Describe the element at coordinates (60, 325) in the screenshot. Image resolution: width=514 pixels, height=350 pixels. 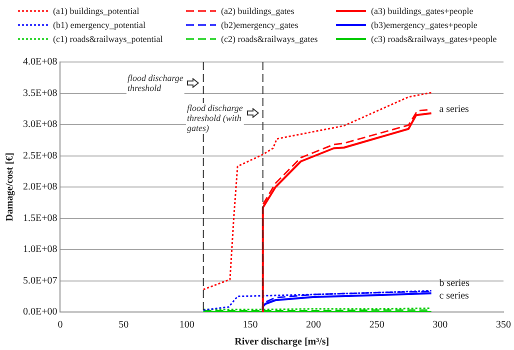
I see `x-tick-label: 0` at that location.